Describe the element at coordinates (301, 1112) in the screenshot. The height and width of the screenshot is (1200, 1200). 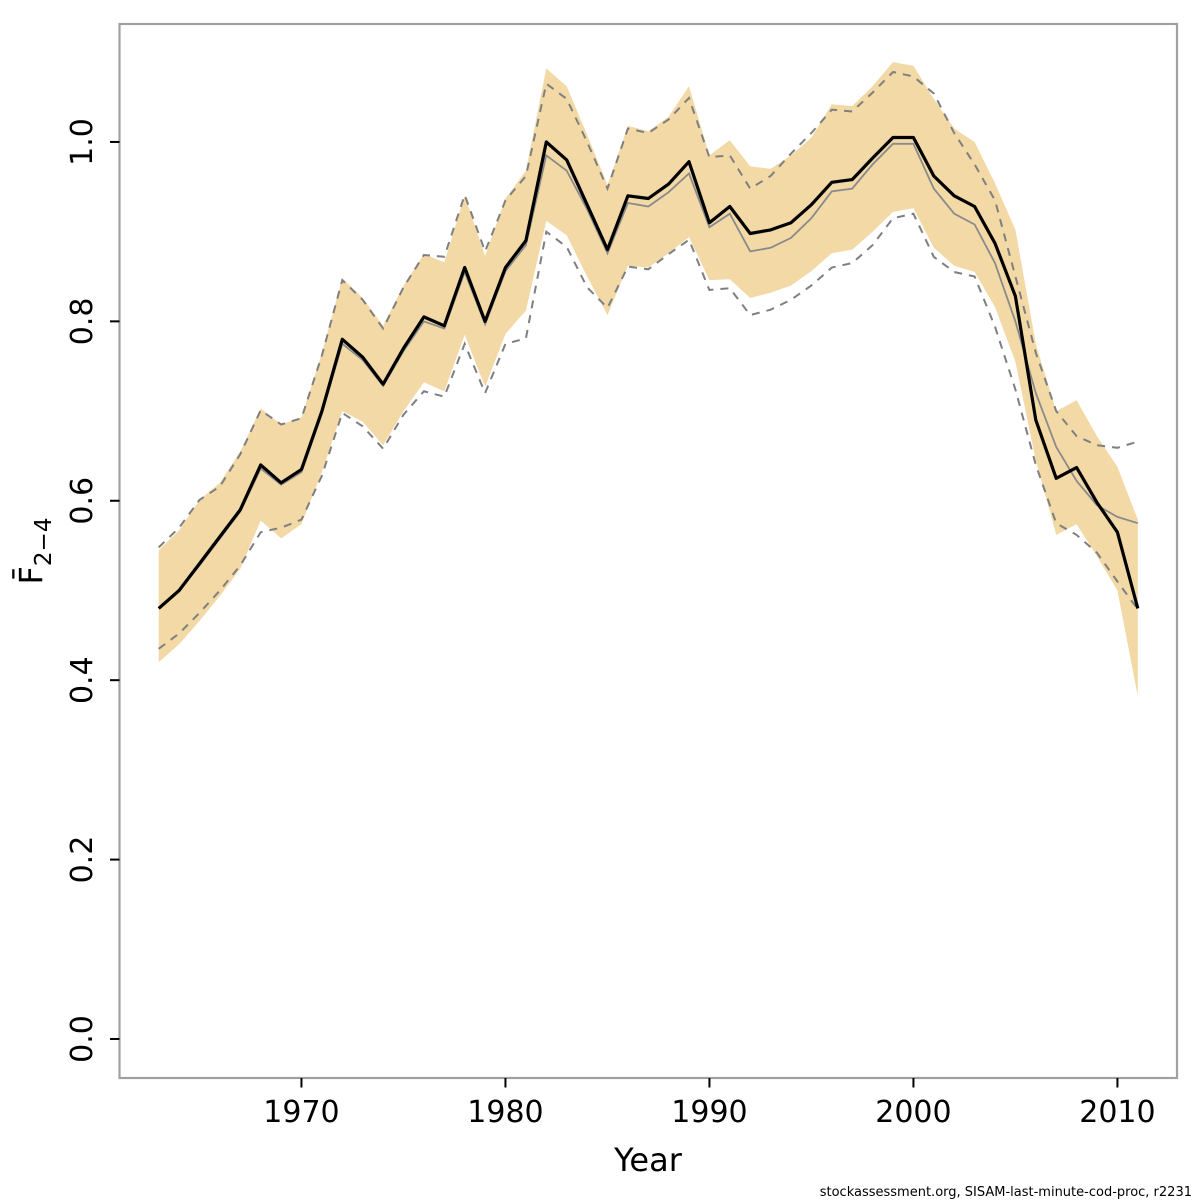
I see `x-tick-label: 1970` at that location.